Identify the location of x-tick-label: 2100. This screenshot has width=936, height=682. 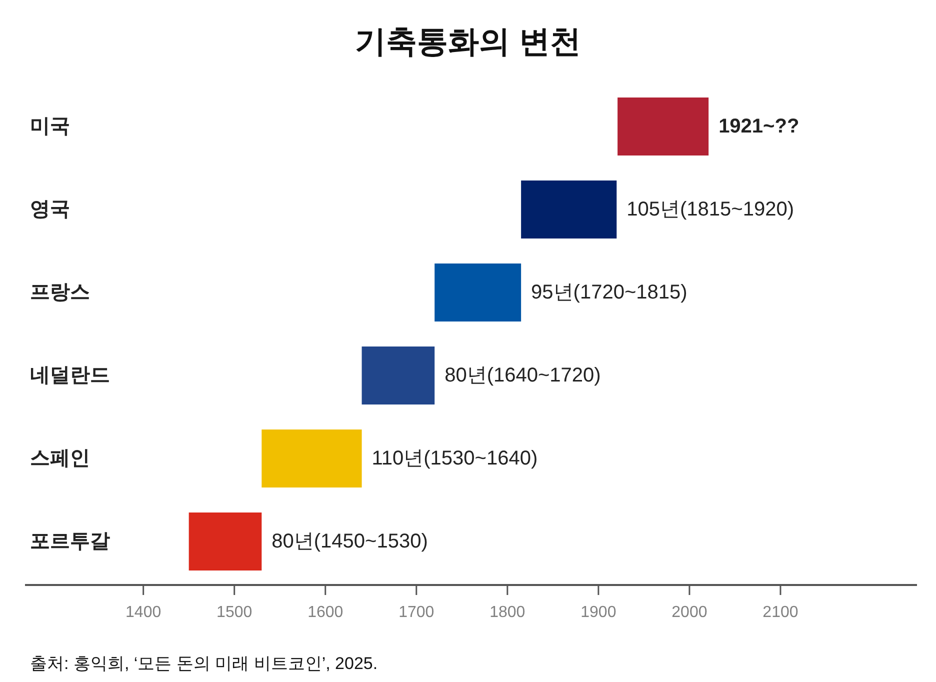
(780, 612).